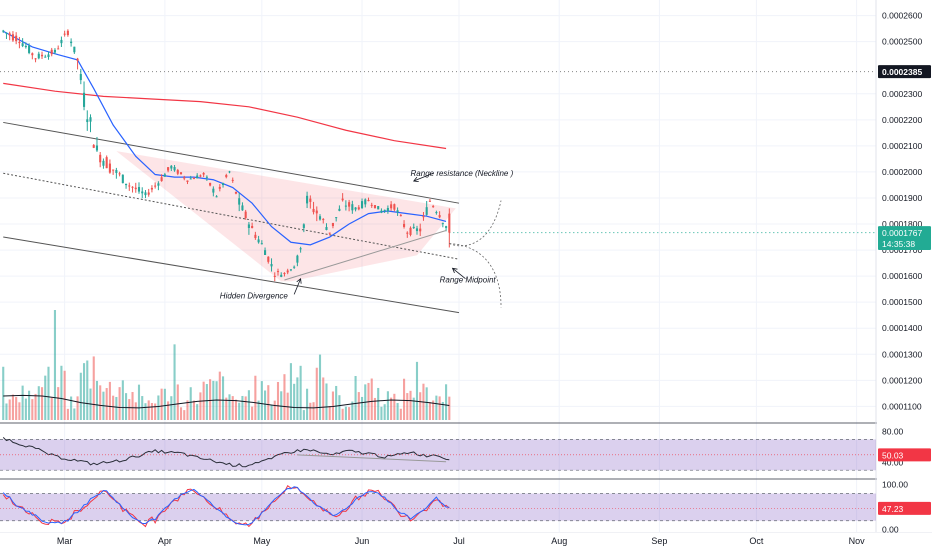 This screenshot has width=932, height=555. I want to click on price-tick-label: 0.0001500, so click(902, 302).